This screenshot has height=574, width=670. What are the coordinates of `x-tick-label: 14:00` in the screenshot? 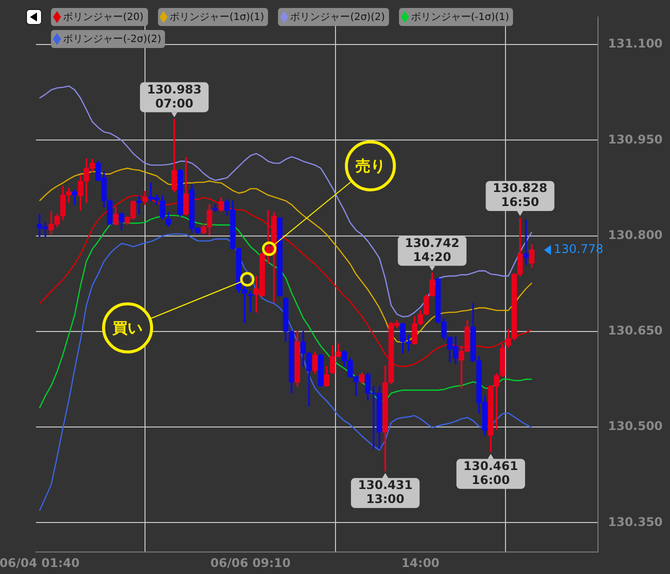 It's located at (420, 563).